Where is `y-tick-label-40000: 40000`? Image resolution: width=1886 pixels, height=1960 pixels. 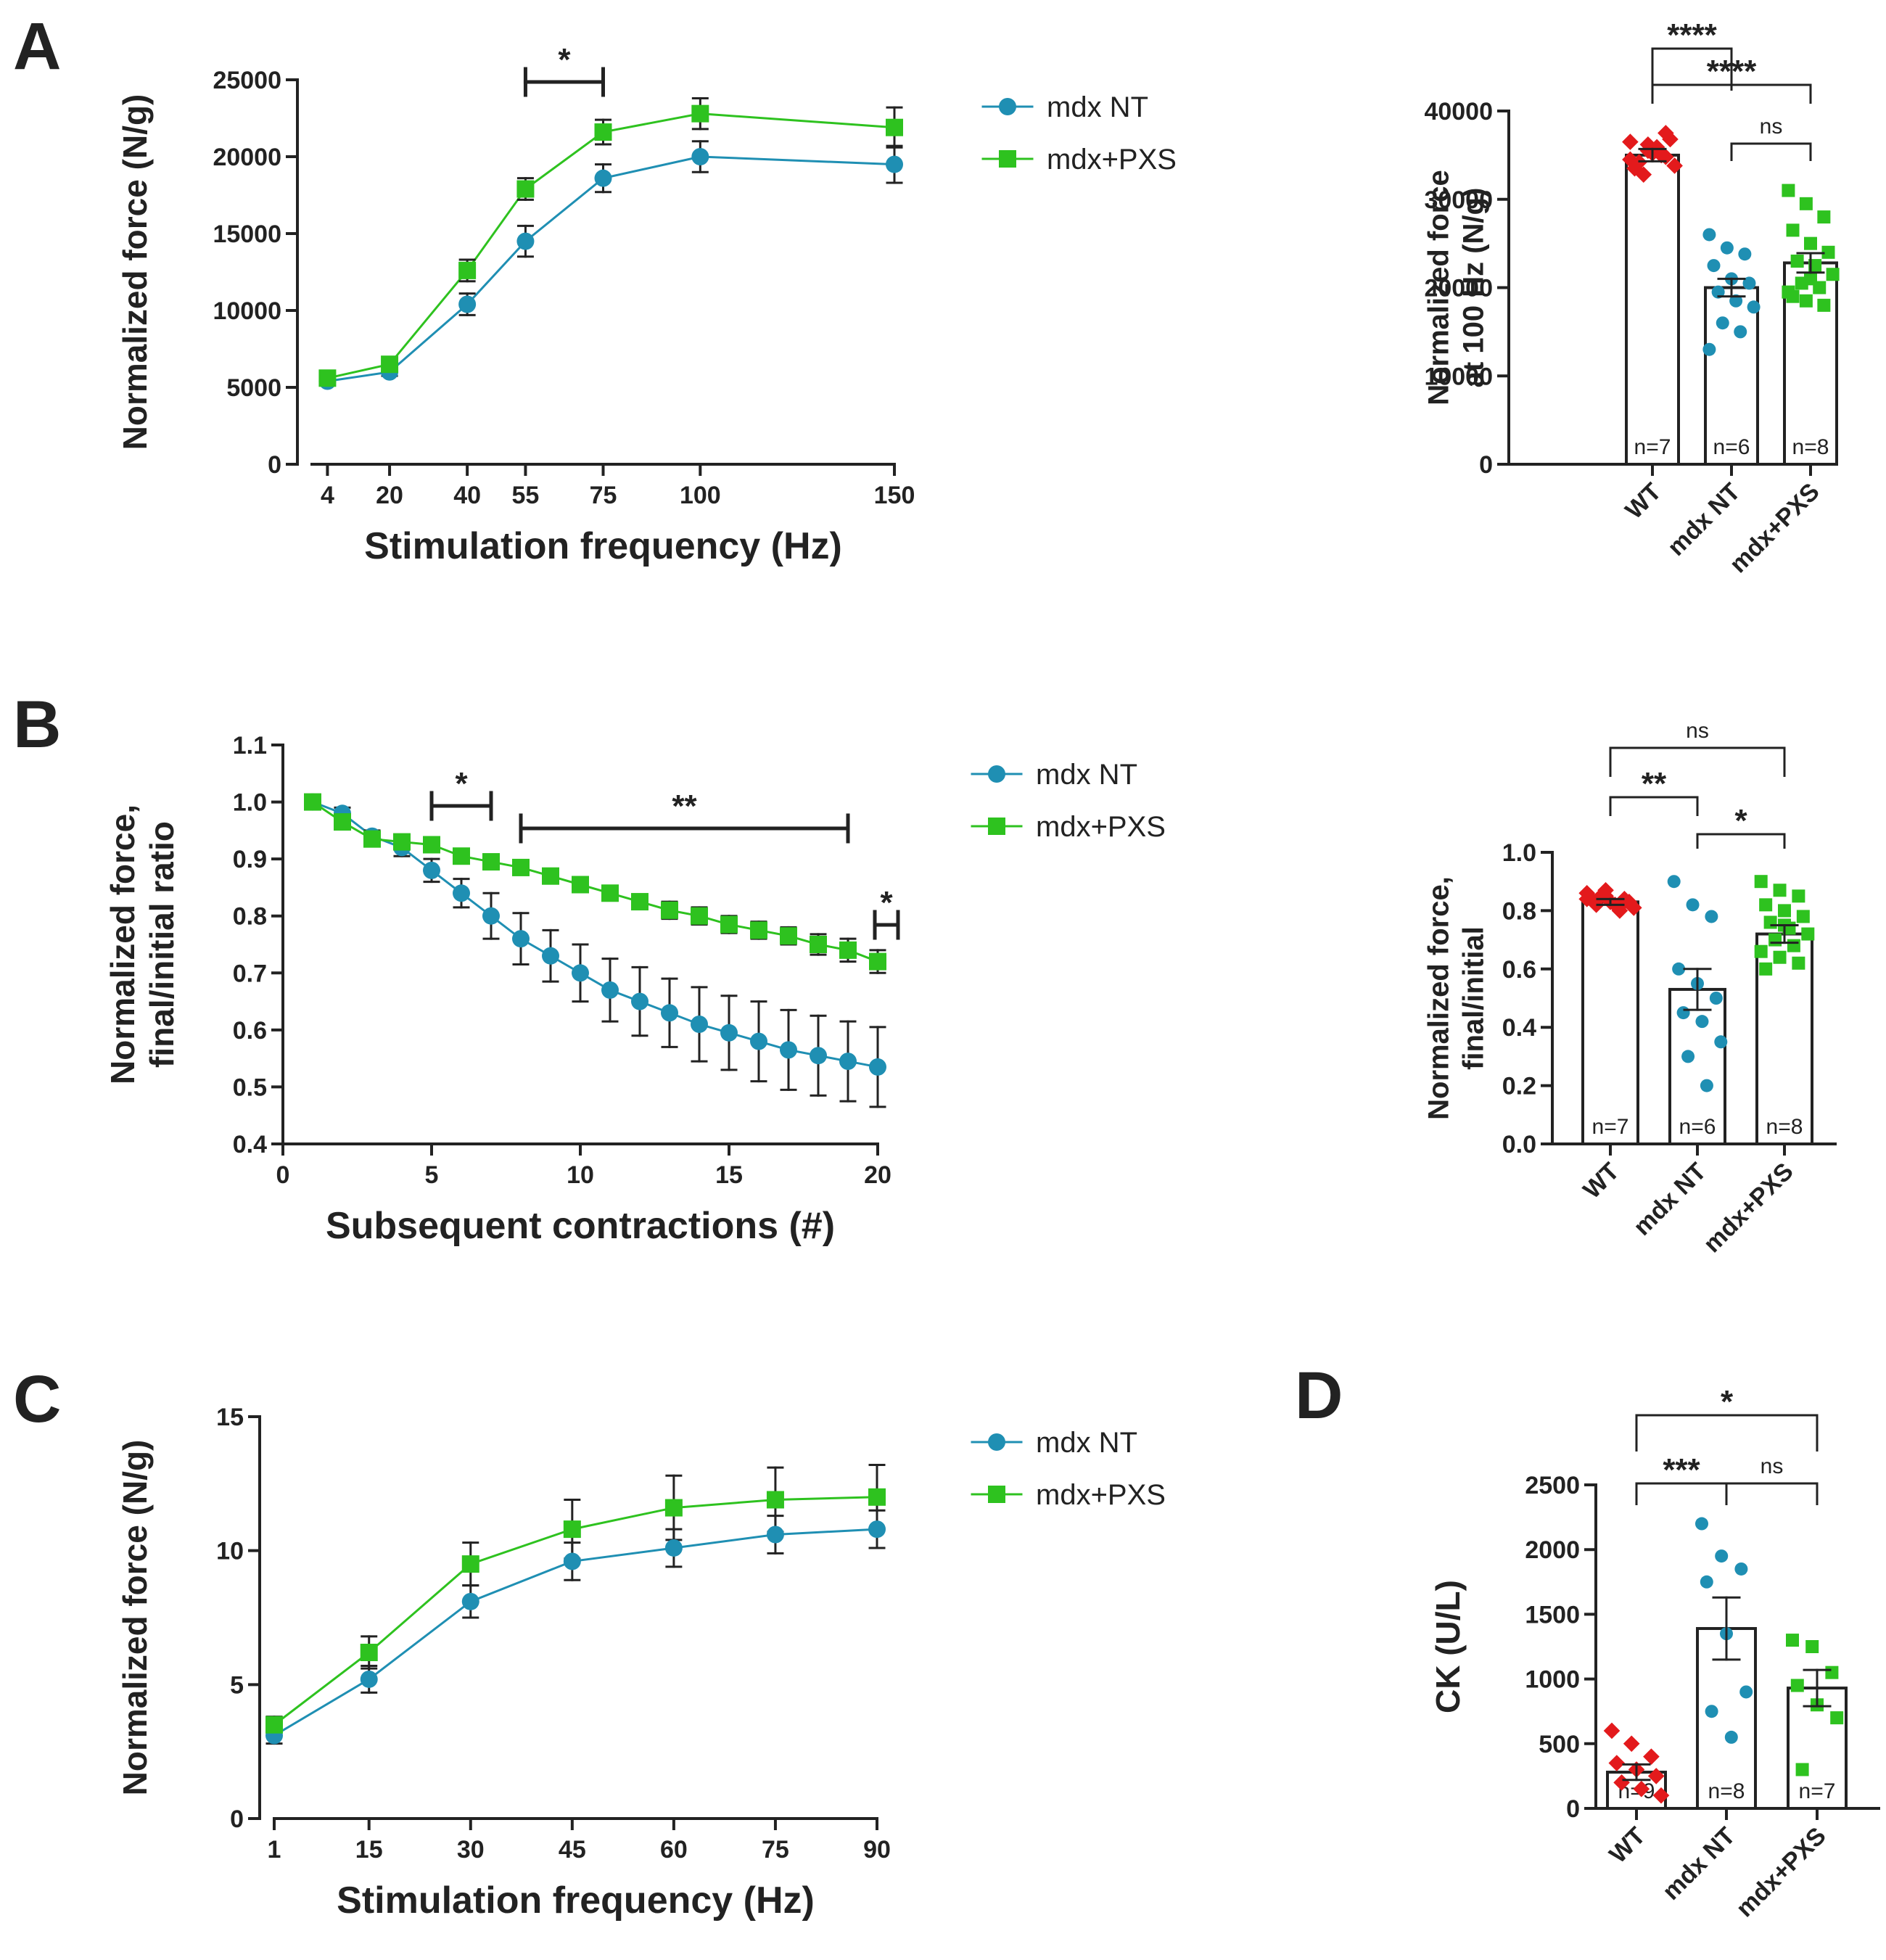 y-tick-label-40000: 40000 is located at coordinates (1458, 111).